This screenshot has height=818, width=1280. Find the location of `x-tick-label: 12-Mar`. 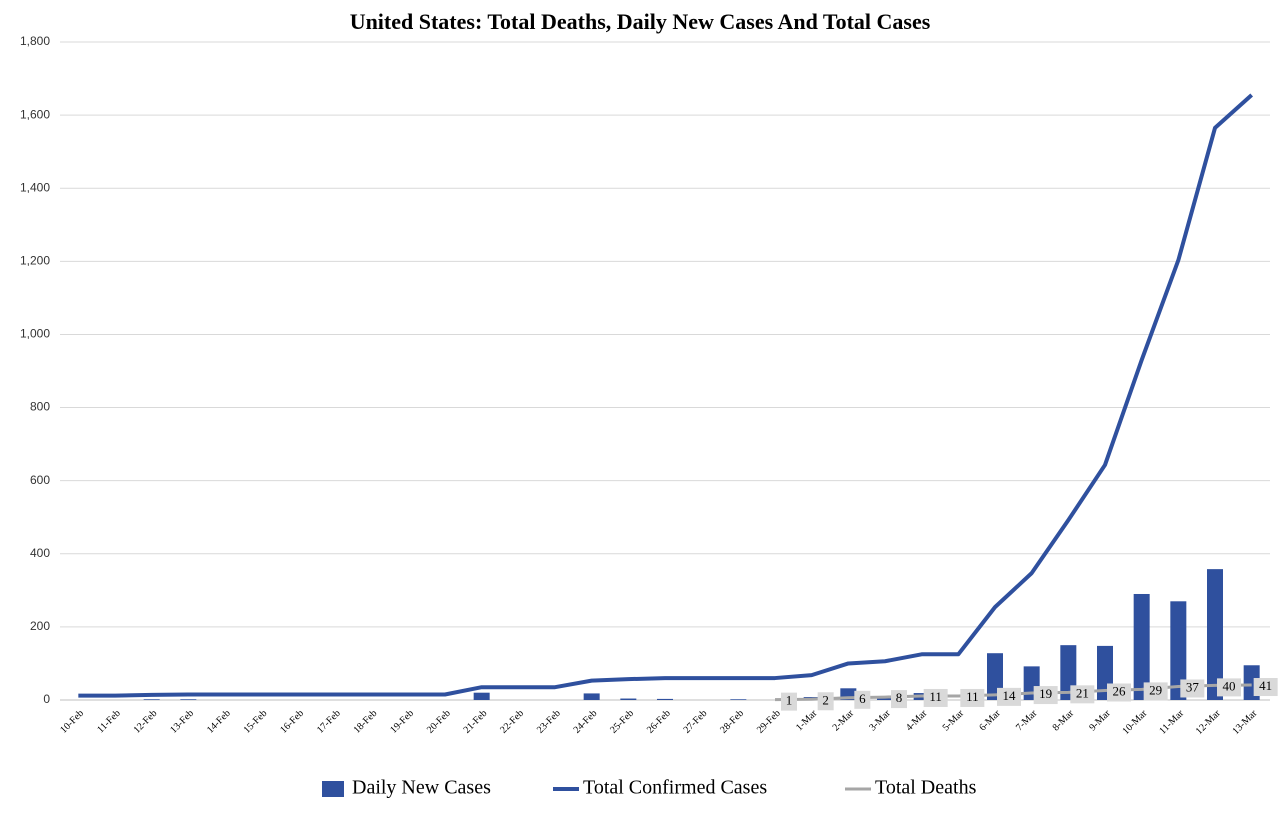

x-tick-label: 12-Mar is located at coordinates (1208, 722).